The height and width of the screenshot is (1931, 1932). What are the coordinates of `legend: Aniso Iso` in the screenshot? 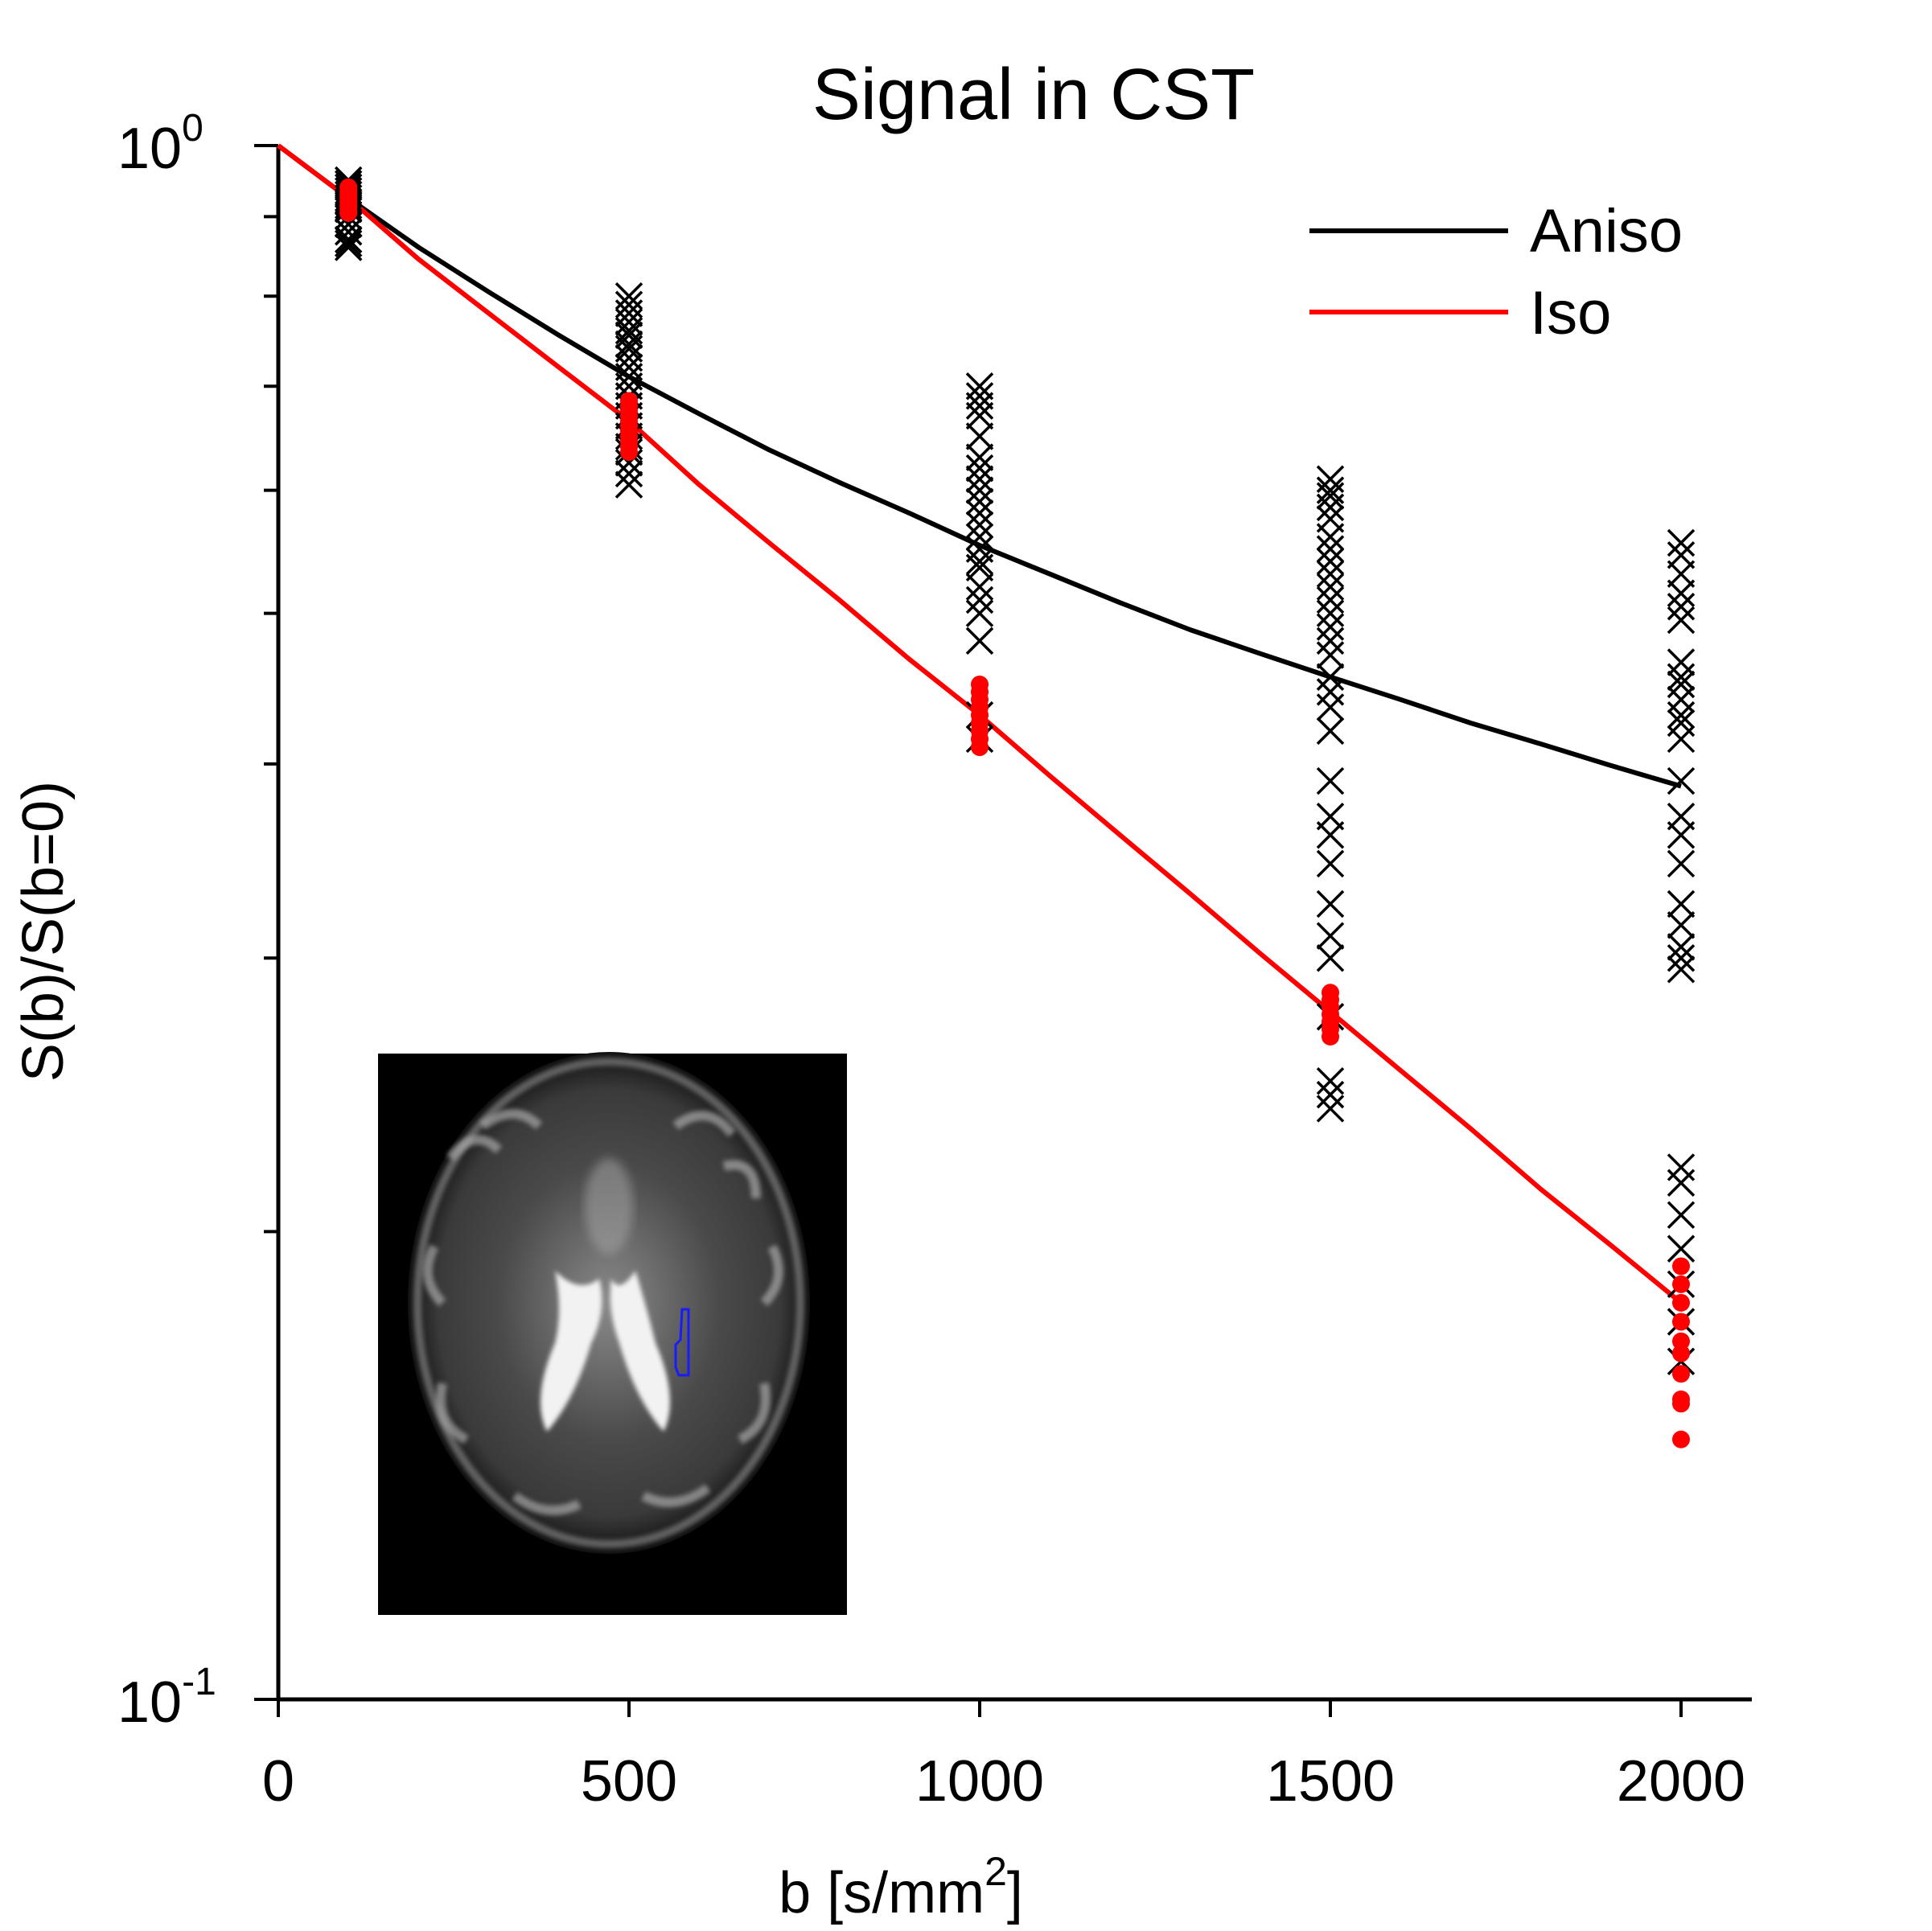 It's located at (1496, 272).